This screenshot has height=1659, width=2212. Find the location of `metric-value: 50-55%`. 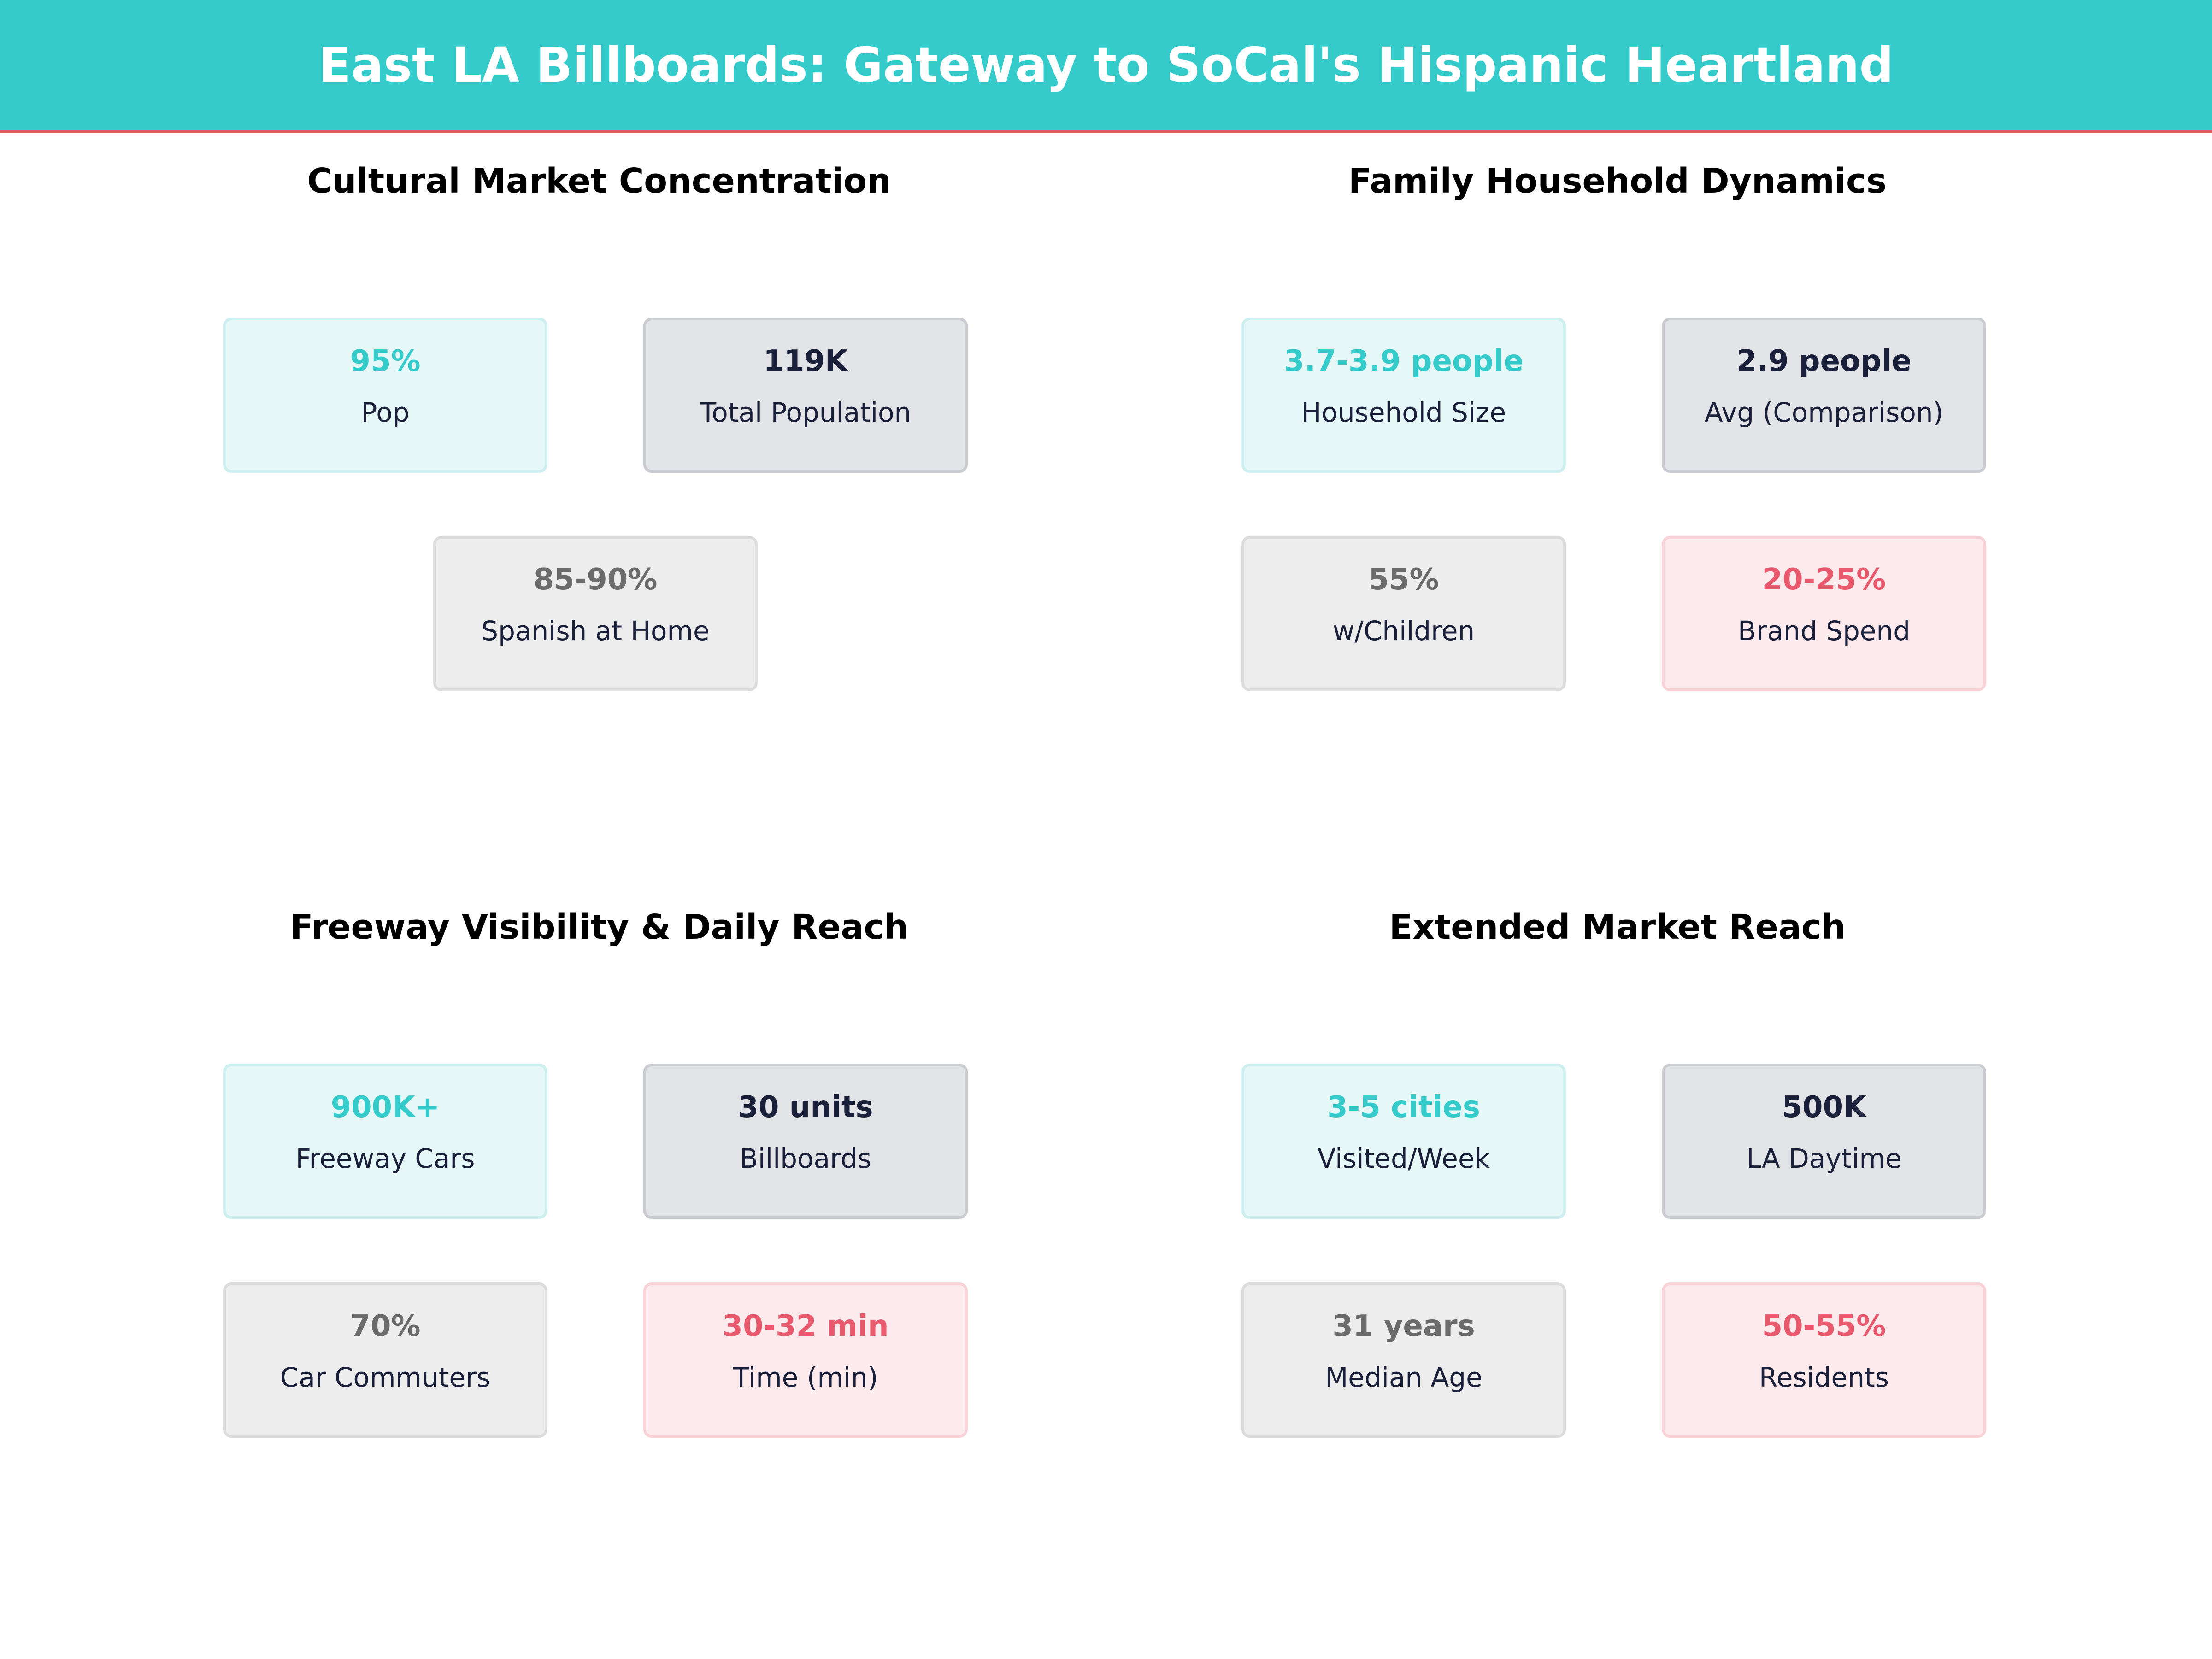

metric-value: 50-55% is located at coordinates (1824, 1326).